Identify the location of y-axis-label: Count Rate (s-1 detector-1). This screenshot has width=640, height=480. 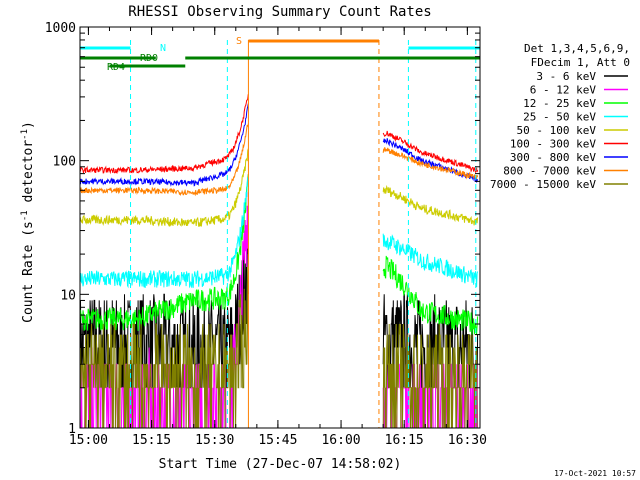
(28, 222).